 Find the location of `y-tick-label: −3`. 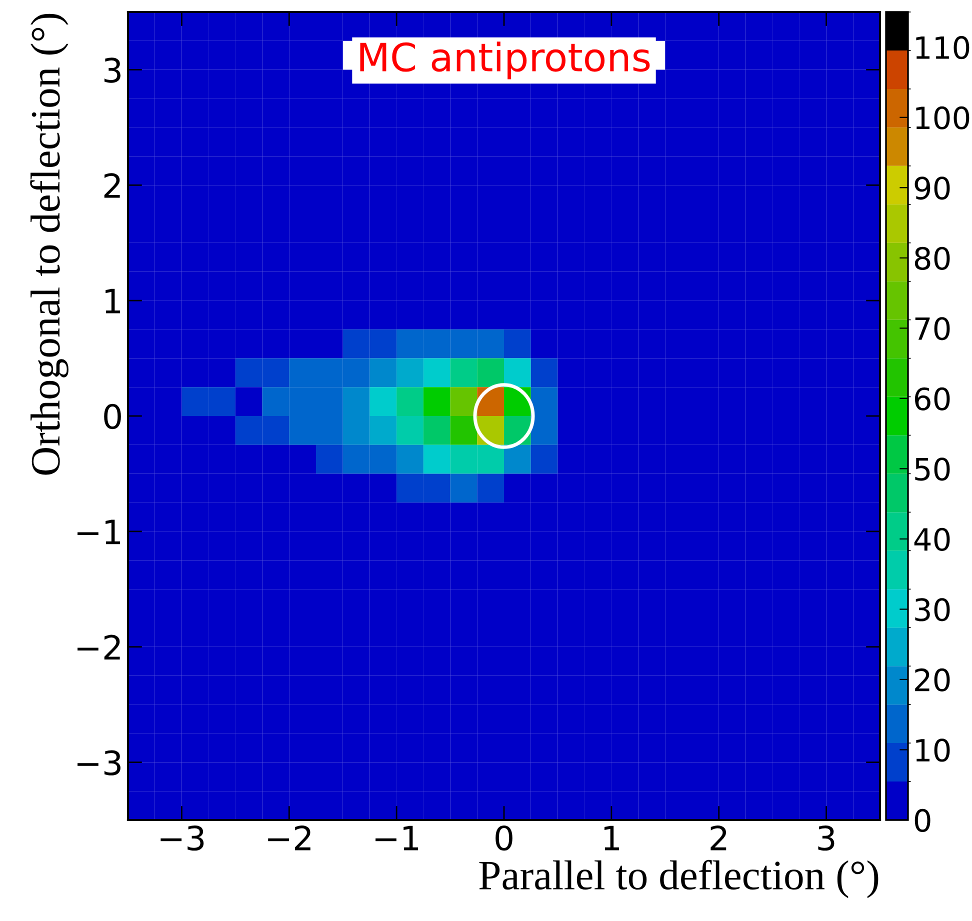

y-tick-label: −3 is located at coordinates (99, 763).